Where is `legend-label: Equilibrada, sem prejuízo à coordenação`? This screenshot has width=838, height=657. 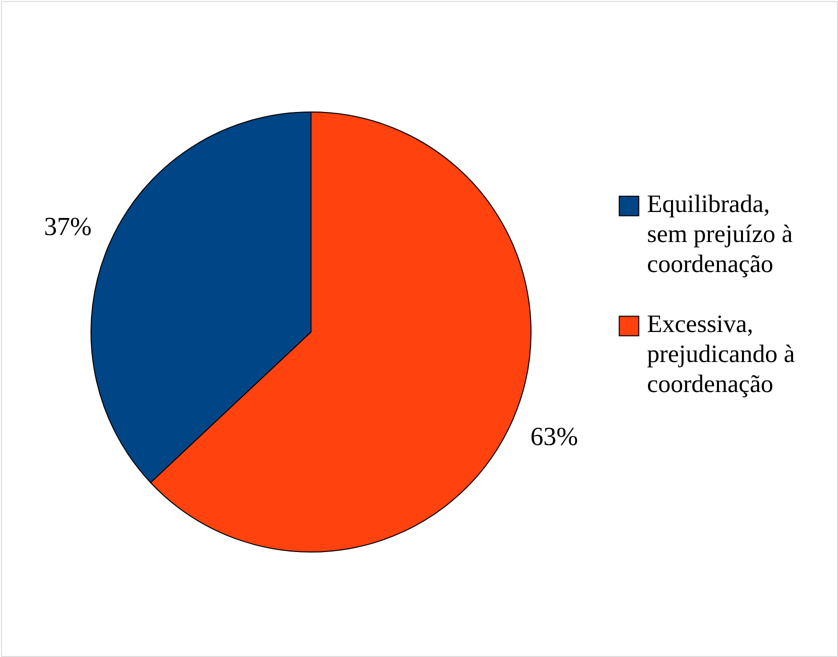 legend-label: Equilibrada, sem prejuízo à coordenação is located at coordinates (720, 234).